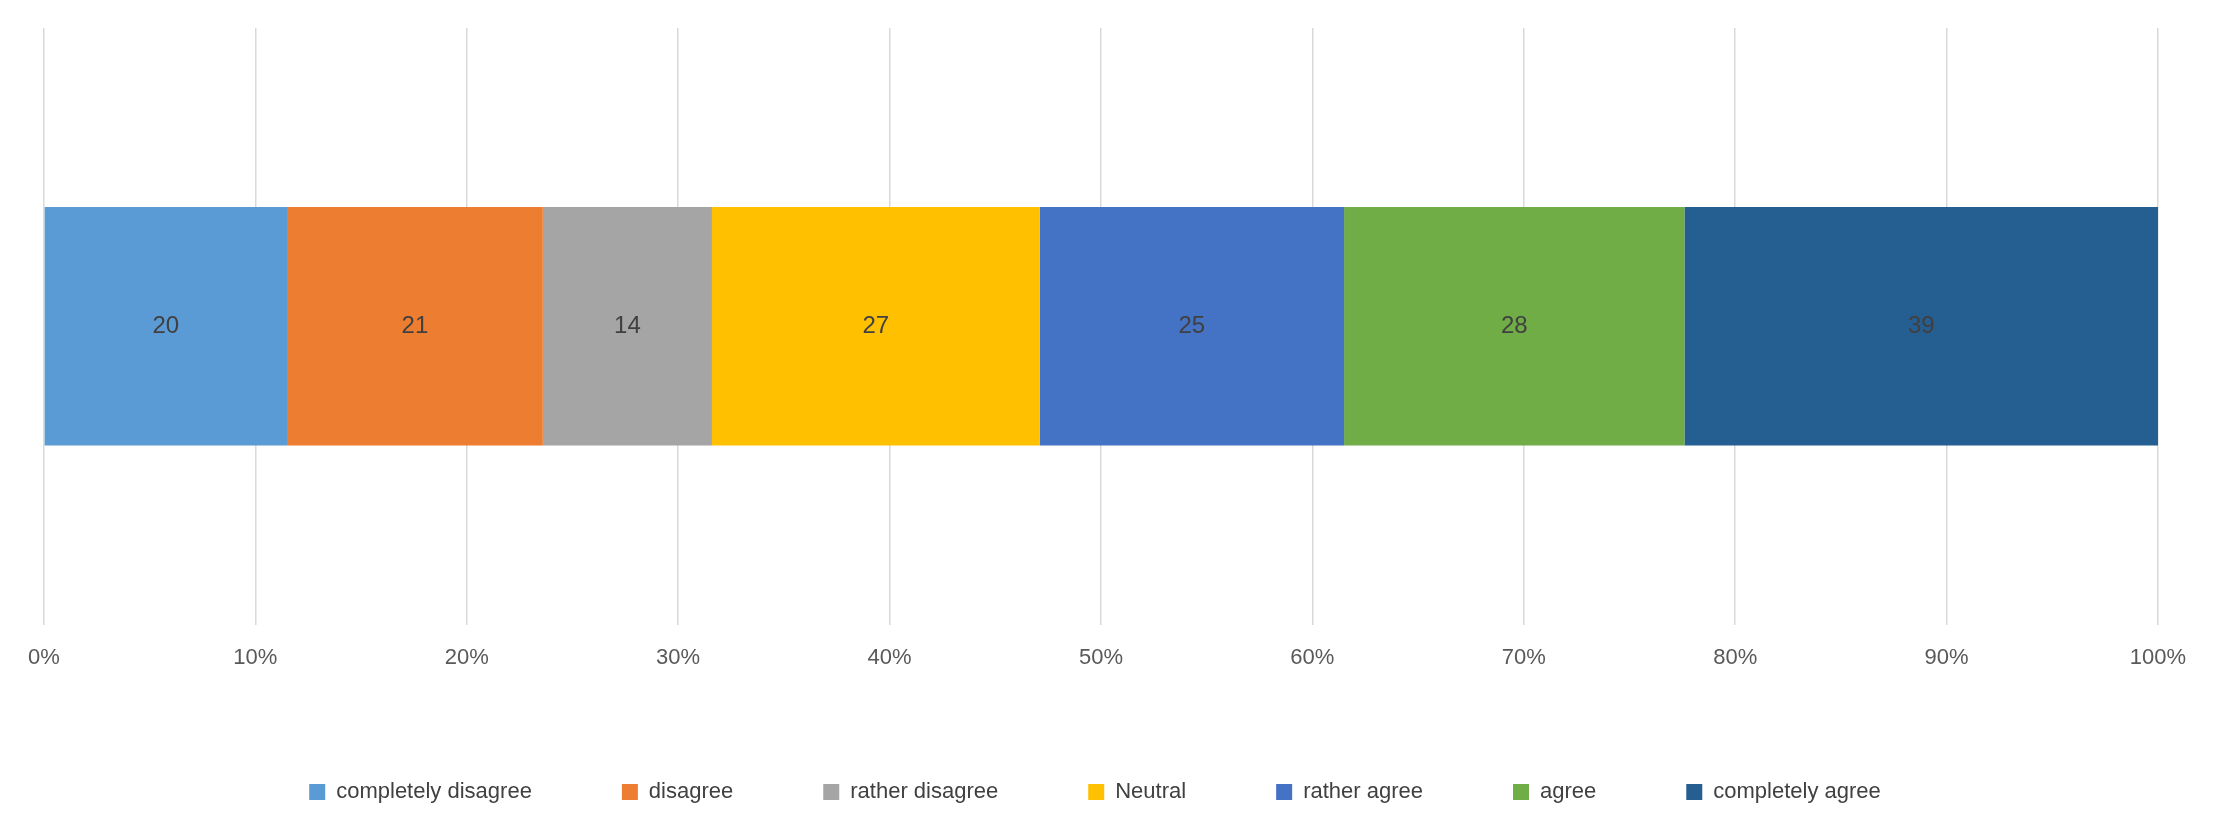  Describe the element at coordinates (2158, 656) in the screenshot. I see `x-tick-label: 100%` at that location.